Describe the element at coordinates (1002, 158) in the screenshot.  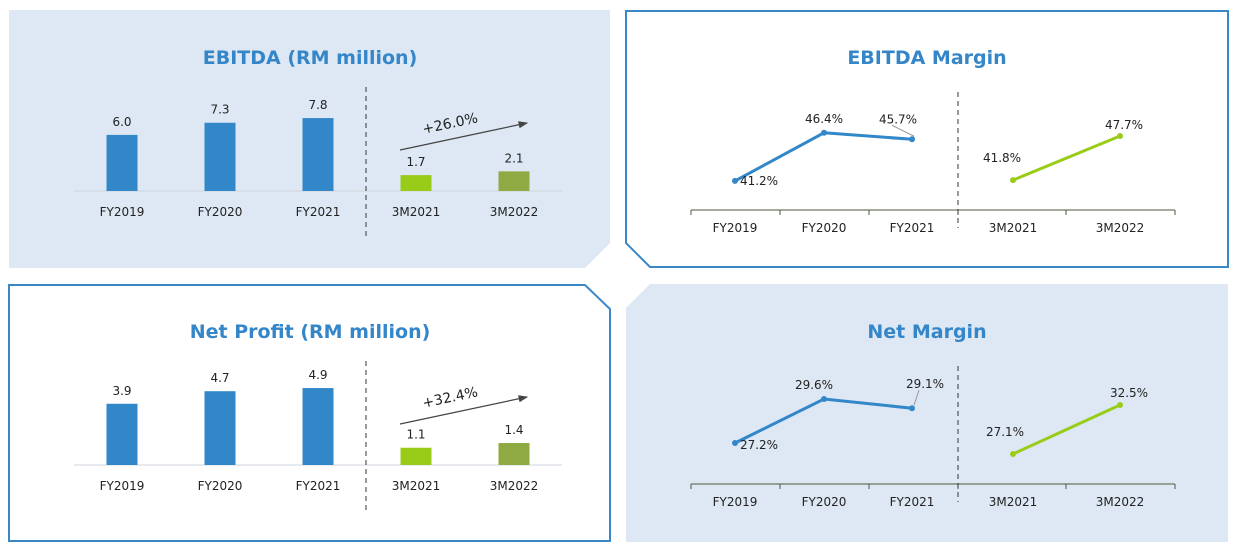
I see `data-label: 41.8%` at that location.